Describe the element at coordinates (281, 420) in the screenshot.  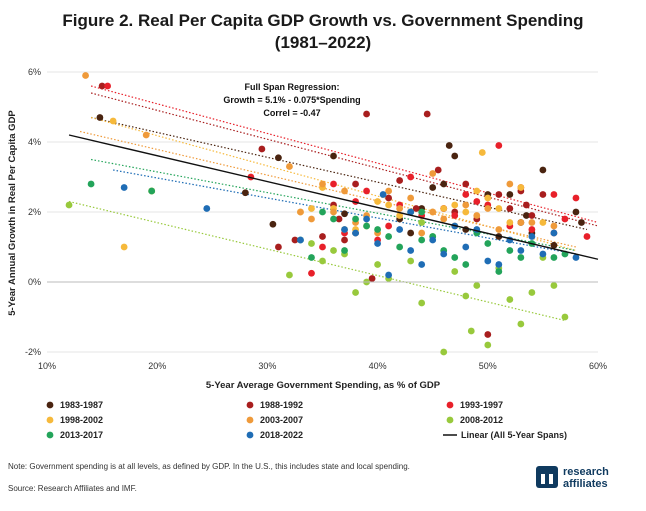
I see `legend-label: 2003-2007` at that location.